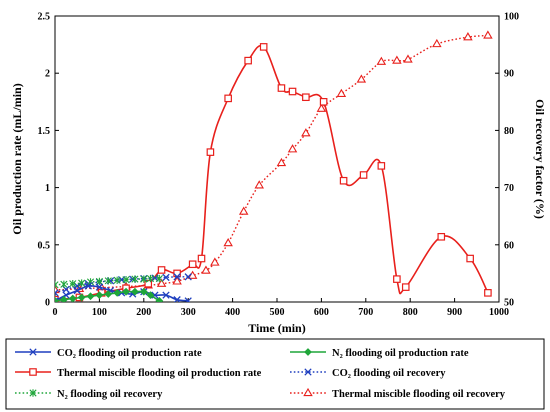 This screenshot has height=412, width=550. What do you see at coordinates (419, 394) in the screenshot?
I see `legend-label: Thermal miscible flooding oil recovery` at bounding box center [419, 394].